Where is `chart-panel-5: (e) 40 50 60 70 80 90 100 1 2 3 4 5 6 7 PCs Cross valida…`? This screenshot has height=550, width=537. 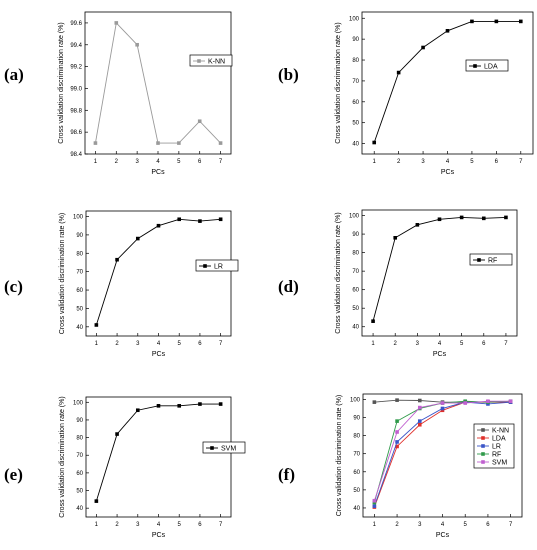 chart-panel-5: (e) 40 50 60 70 80 90 100 1 2 3 4 5 6 7 PCs Cross valida… is located at coordinates (125, 467).